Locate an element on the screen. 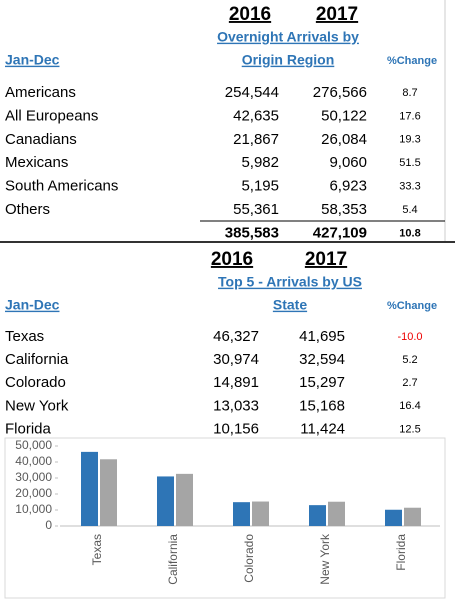 This screenshot has height=600, width=455. total-2016: 385,583 is located at coordinates (252, 232).